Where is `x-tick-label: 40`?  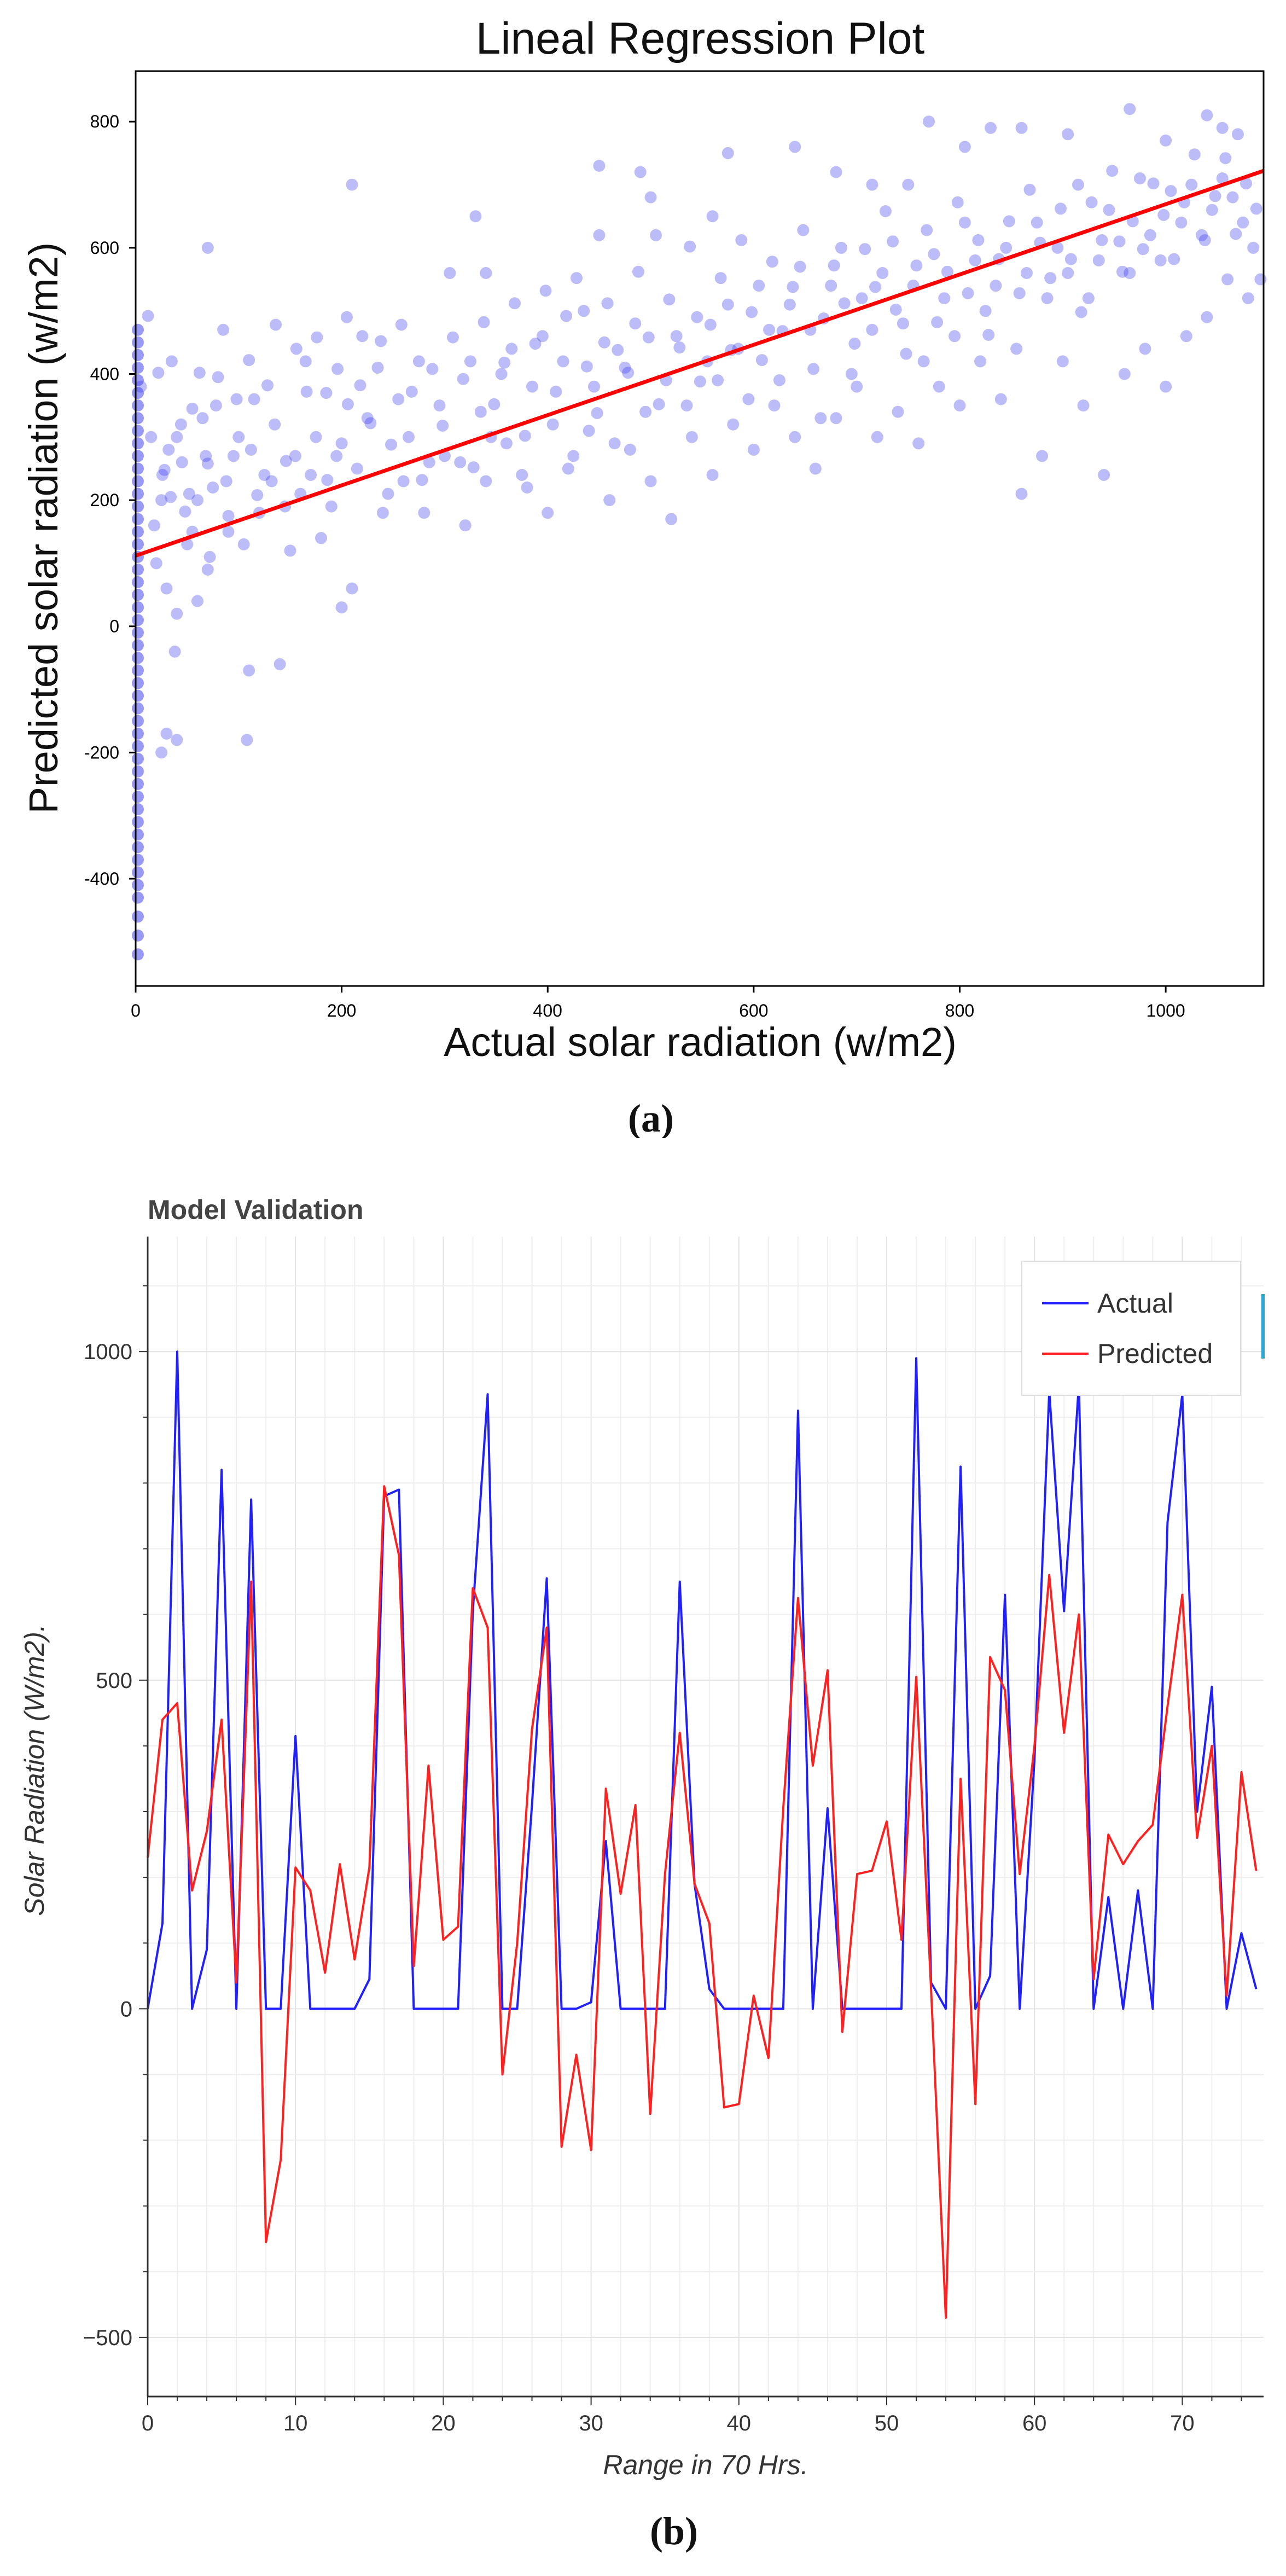 x-tick-label: 40 is located at coordinates (739, 2423).